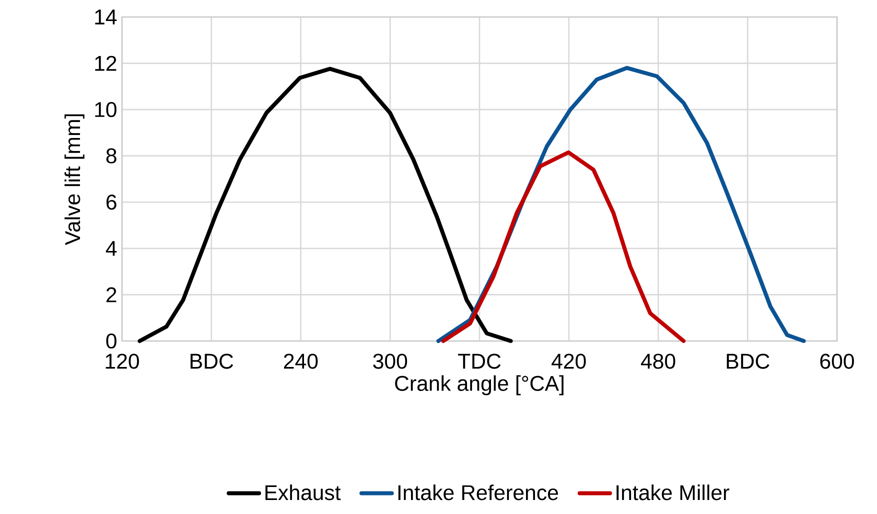  What do you see at coordinates (837, 361) in the screenshot?
I see `x-tick-label: 600` at bounding box center [837, 361].